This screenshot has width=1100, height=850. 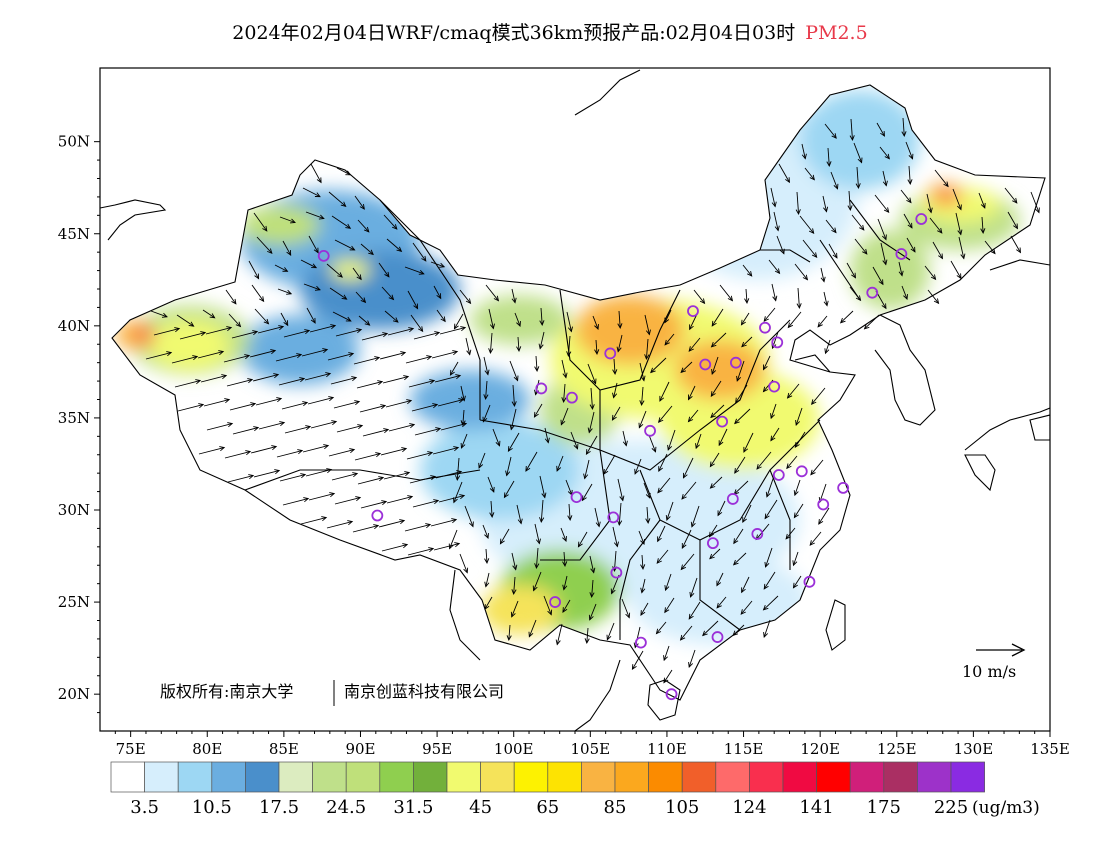 I want to click on lon-tick-label: 75E, so click(x=131, y=749).